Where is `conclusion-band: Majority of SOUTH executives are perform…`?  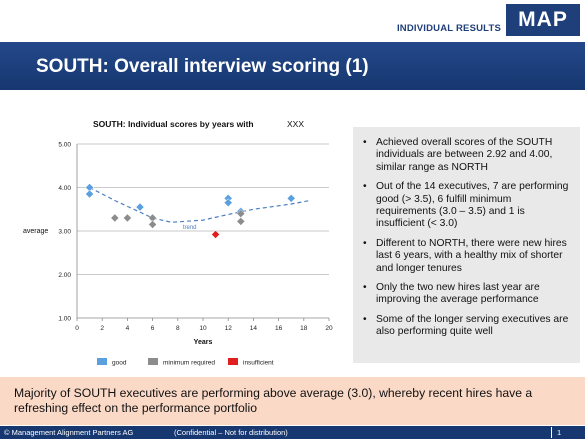 conclusion-band: Majority of SOUTH executives are perform… is located at coordinates (292, 401).